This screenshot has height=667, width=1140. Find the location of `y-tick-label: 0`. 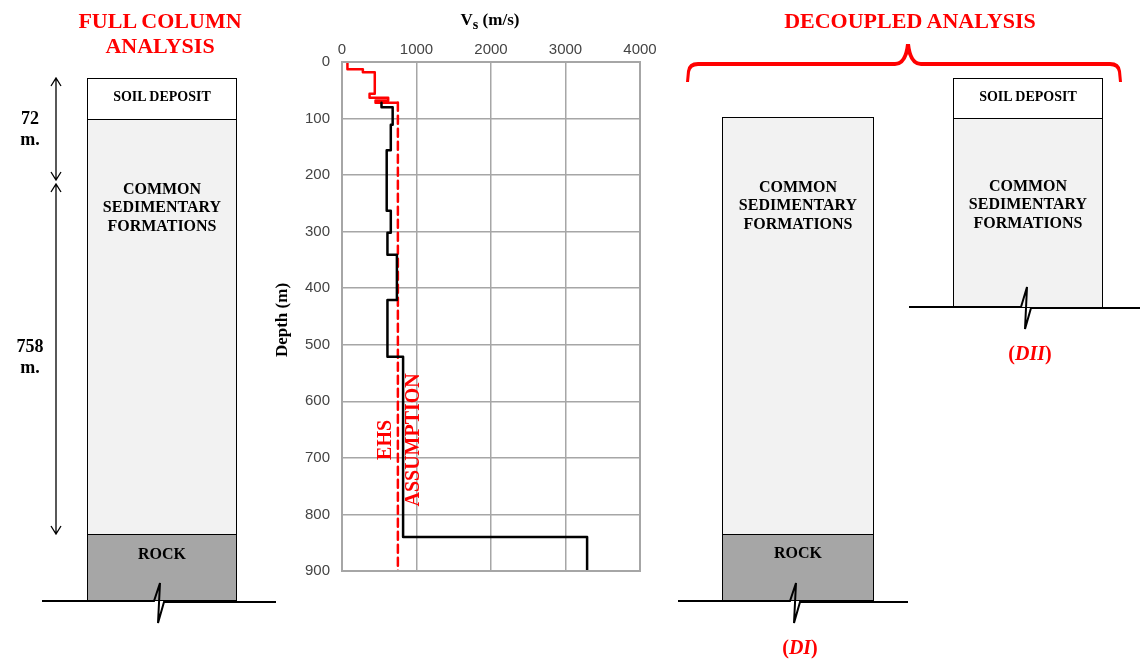

y-tick-label: 0 is located at coordinates (325, 61).